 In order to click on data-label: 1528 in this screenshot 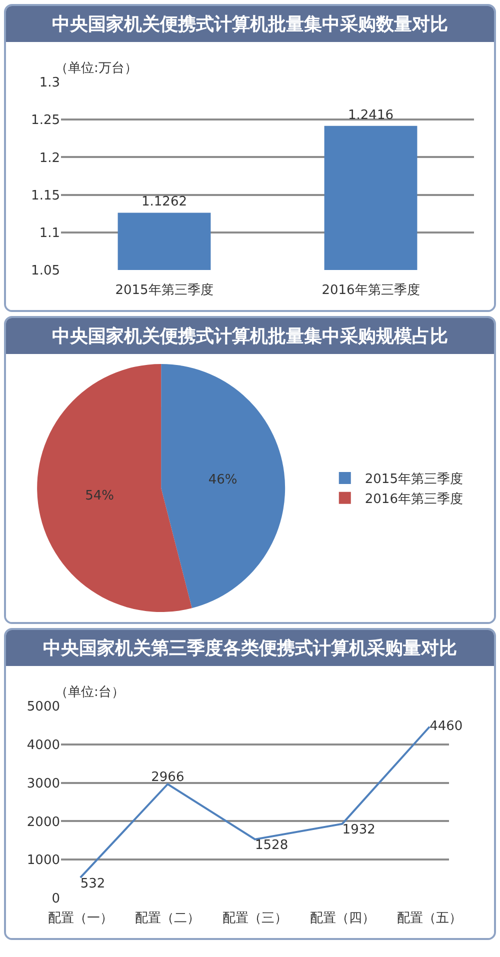, I will do `click(271, 846)`.